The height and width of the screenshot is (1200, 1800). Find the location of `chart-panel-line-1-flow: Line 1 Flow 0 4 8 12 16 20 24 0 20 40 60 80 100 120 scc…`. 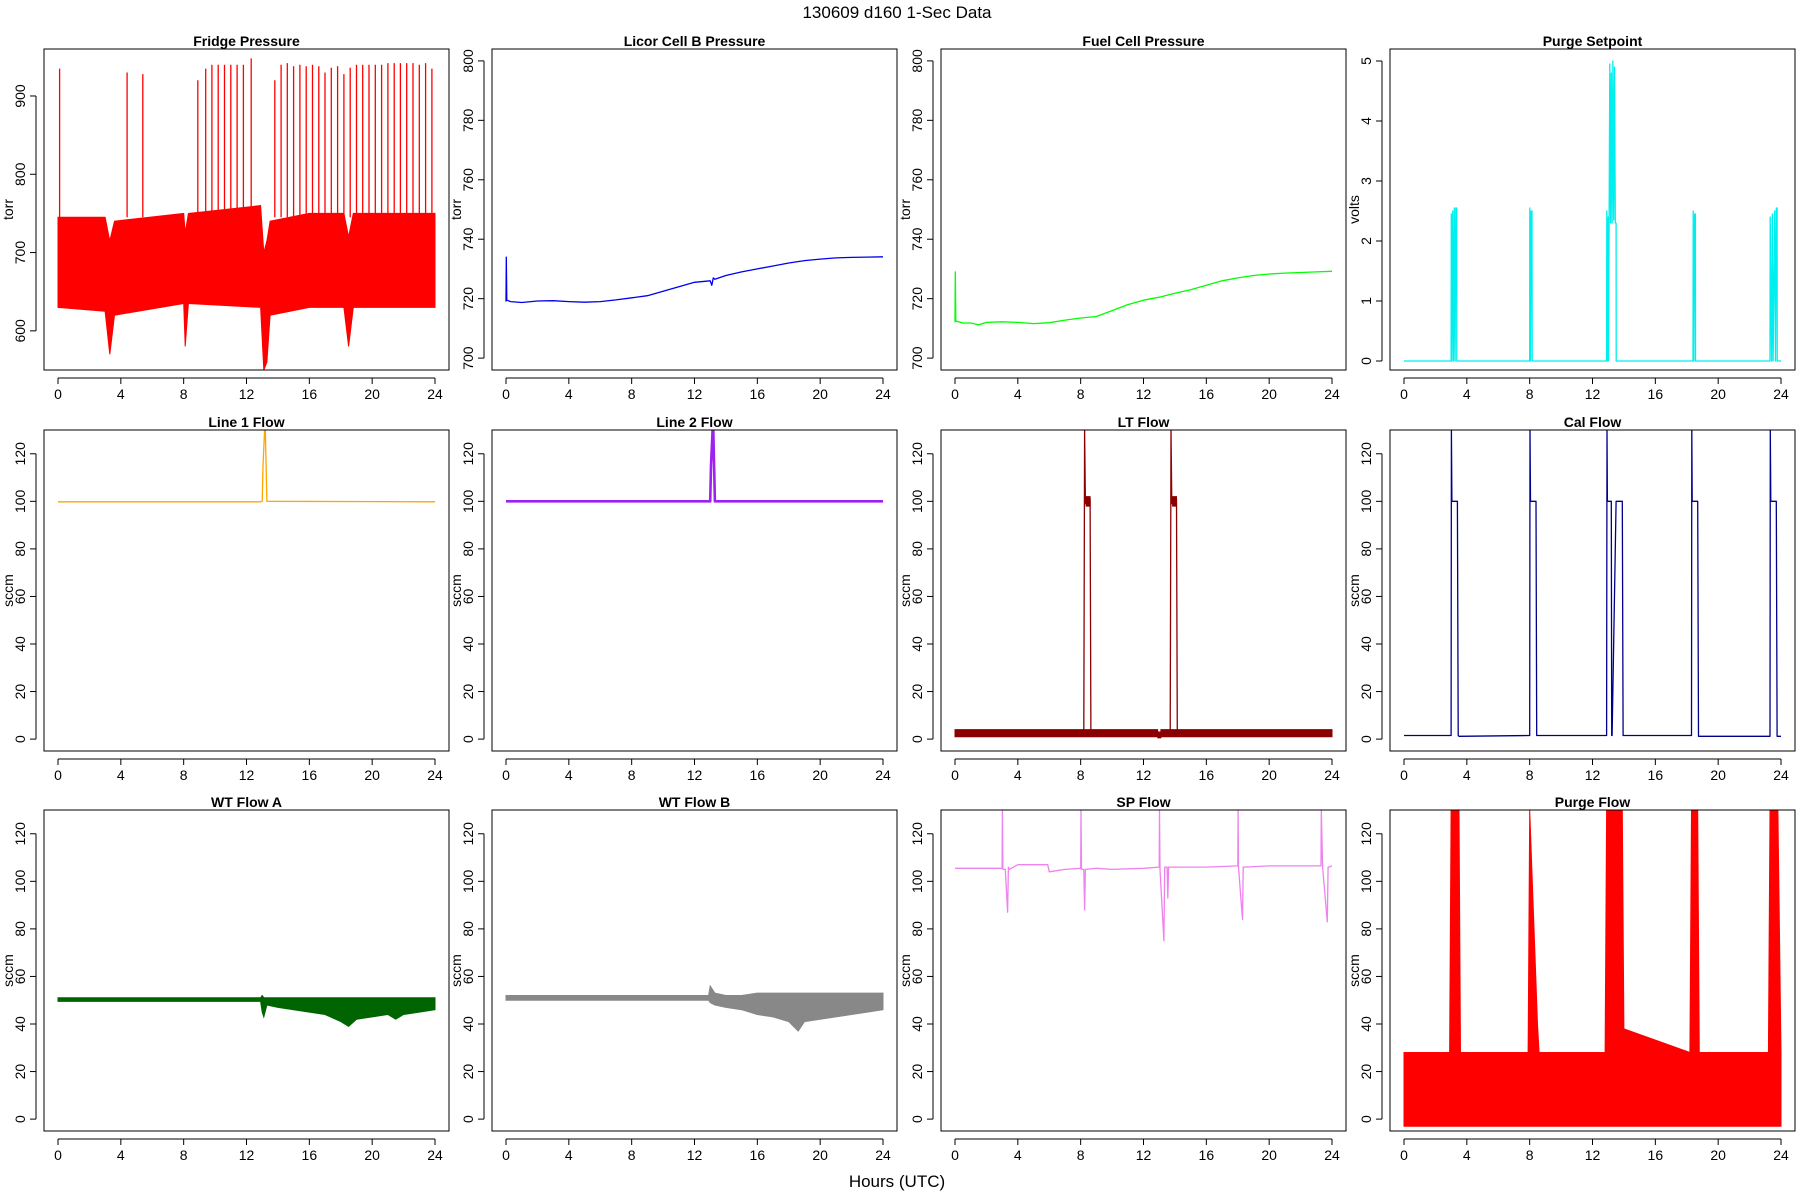

chart-panel-line-1-flow: Line 1 Flow 0 4 8 12 16 20 24 0 20 40 60 80 100 120 scc… is located at coordinates (225, 598).